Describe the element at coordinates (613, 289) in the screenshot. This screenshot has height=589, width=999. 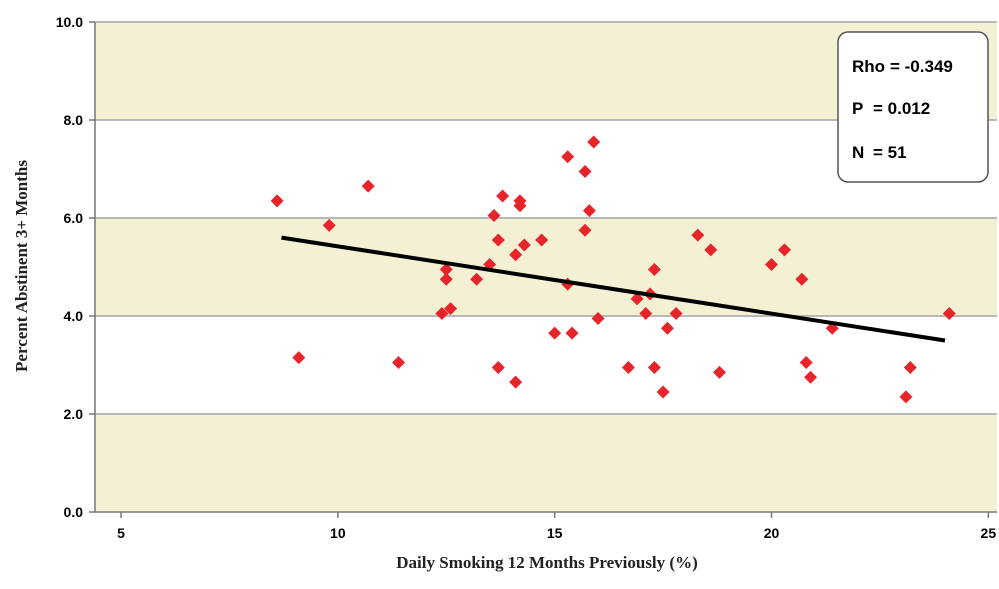
I see `trendline` at that location.